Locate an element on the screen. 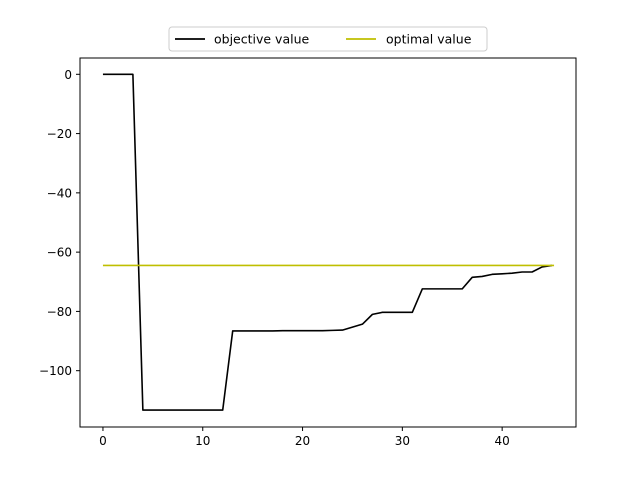 The image size is (640, 480). legend-label-optimal-value: optimal value is located at coordinates (429, 39).